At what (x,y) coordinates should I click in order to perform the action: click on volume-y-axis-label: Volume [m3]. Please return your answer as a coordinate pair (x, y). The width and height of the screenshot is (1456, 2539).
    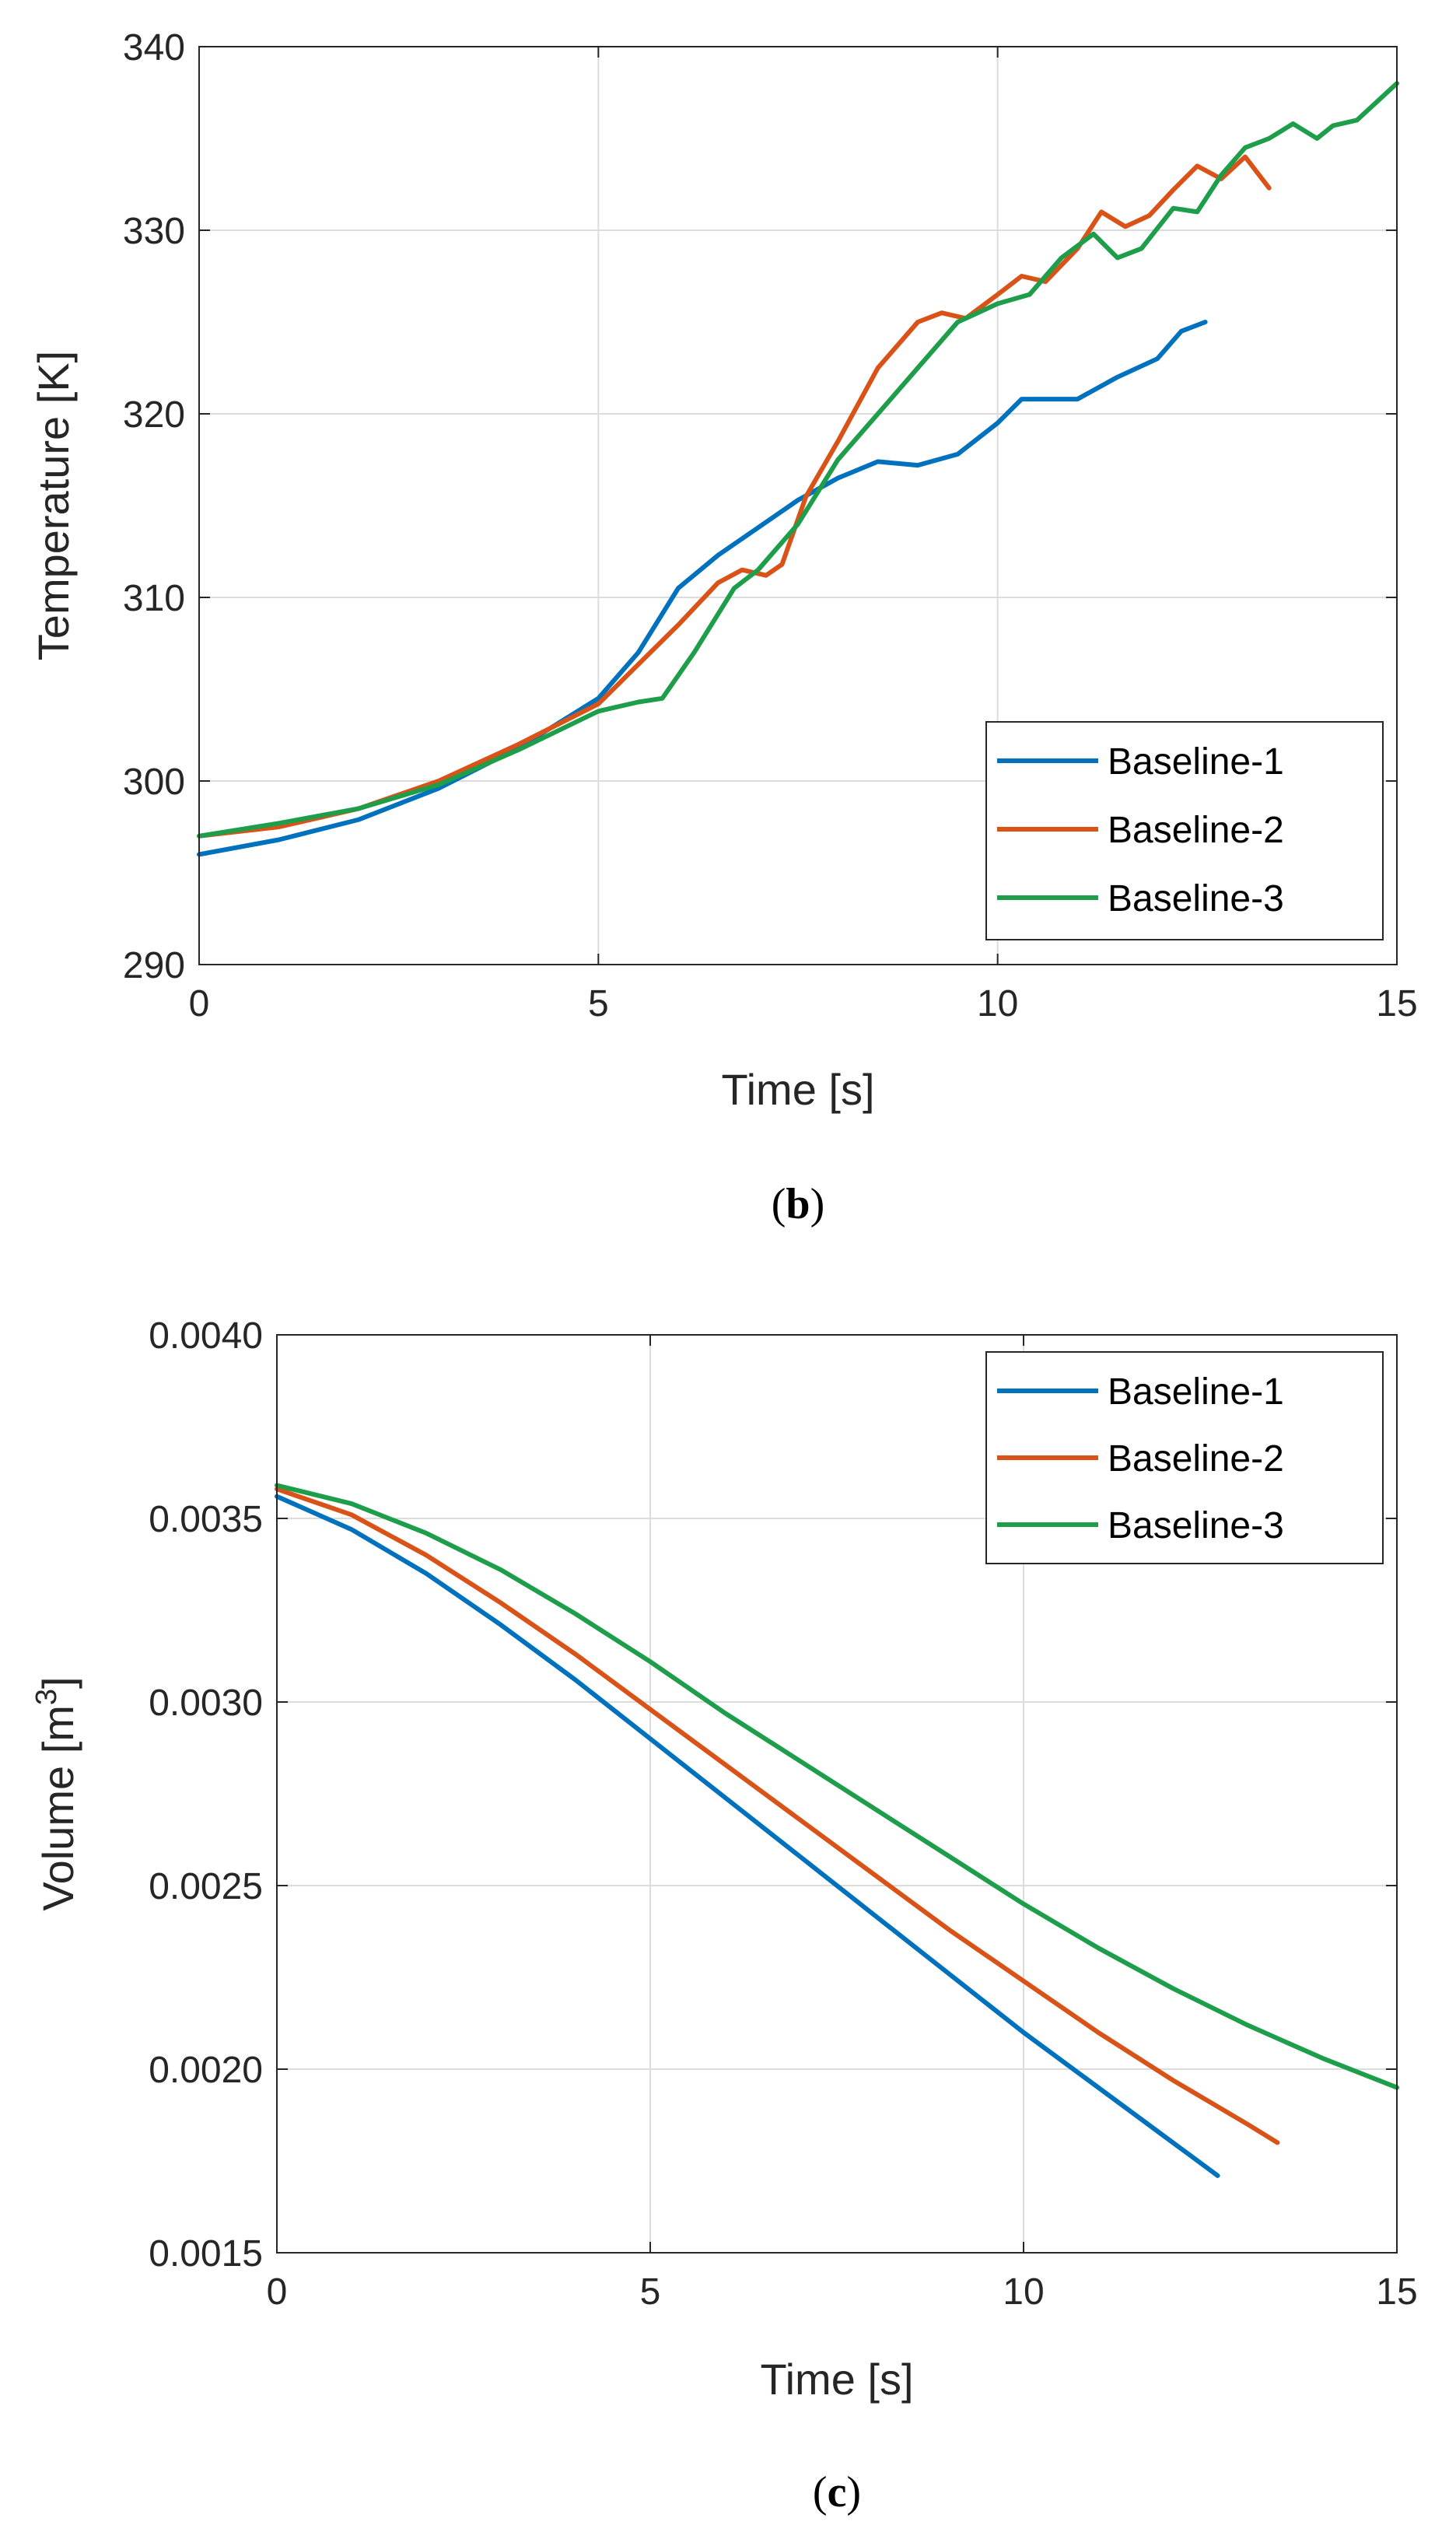
    Looking at the image, I should click on (56, 1793).